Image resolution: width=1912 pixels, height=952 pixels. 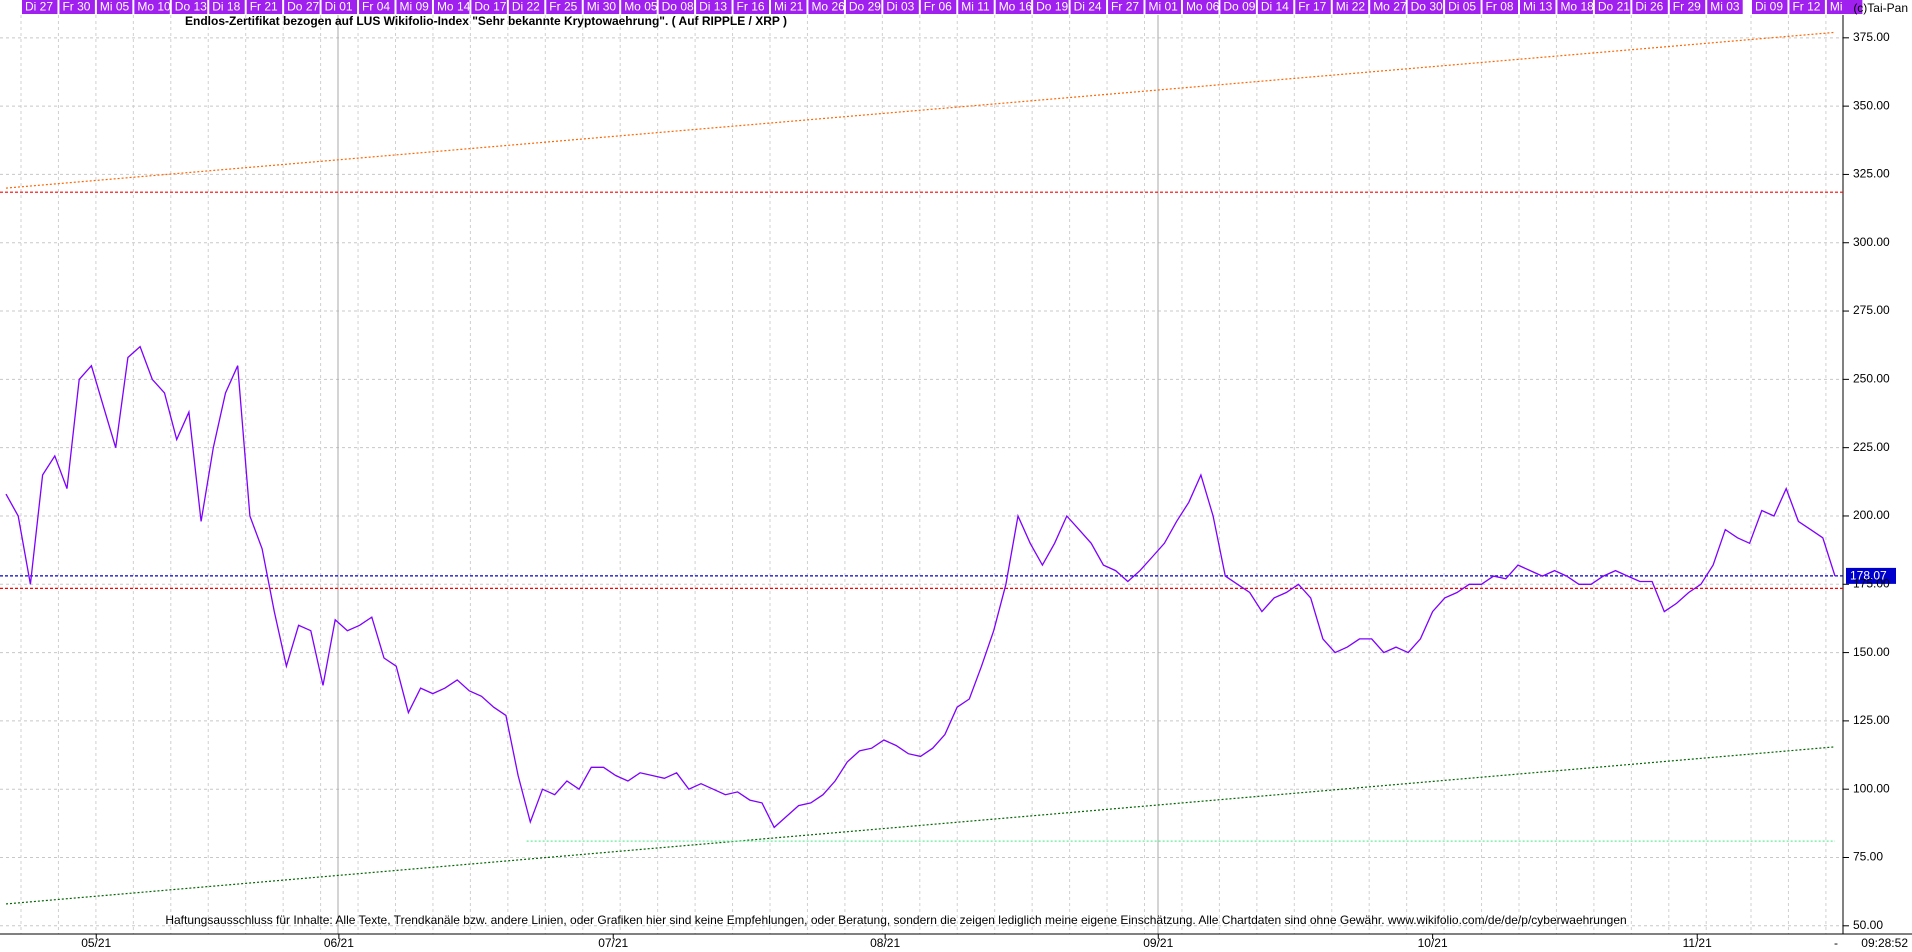 I want to click on x-tick-label: 09/21, so click(x=1158, y=943).